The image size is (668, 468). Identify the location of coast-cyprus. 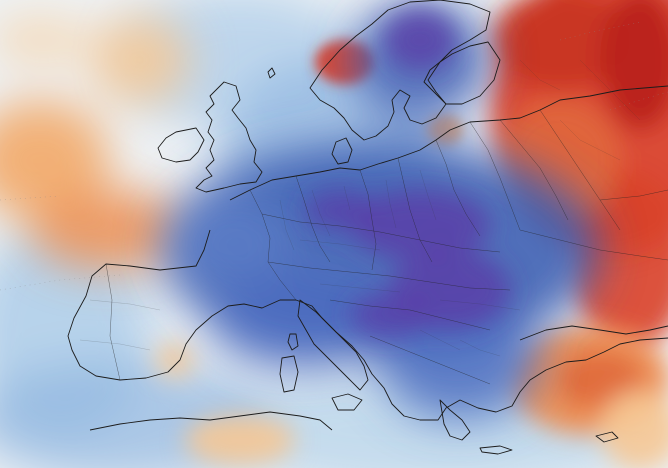
(607, 437).